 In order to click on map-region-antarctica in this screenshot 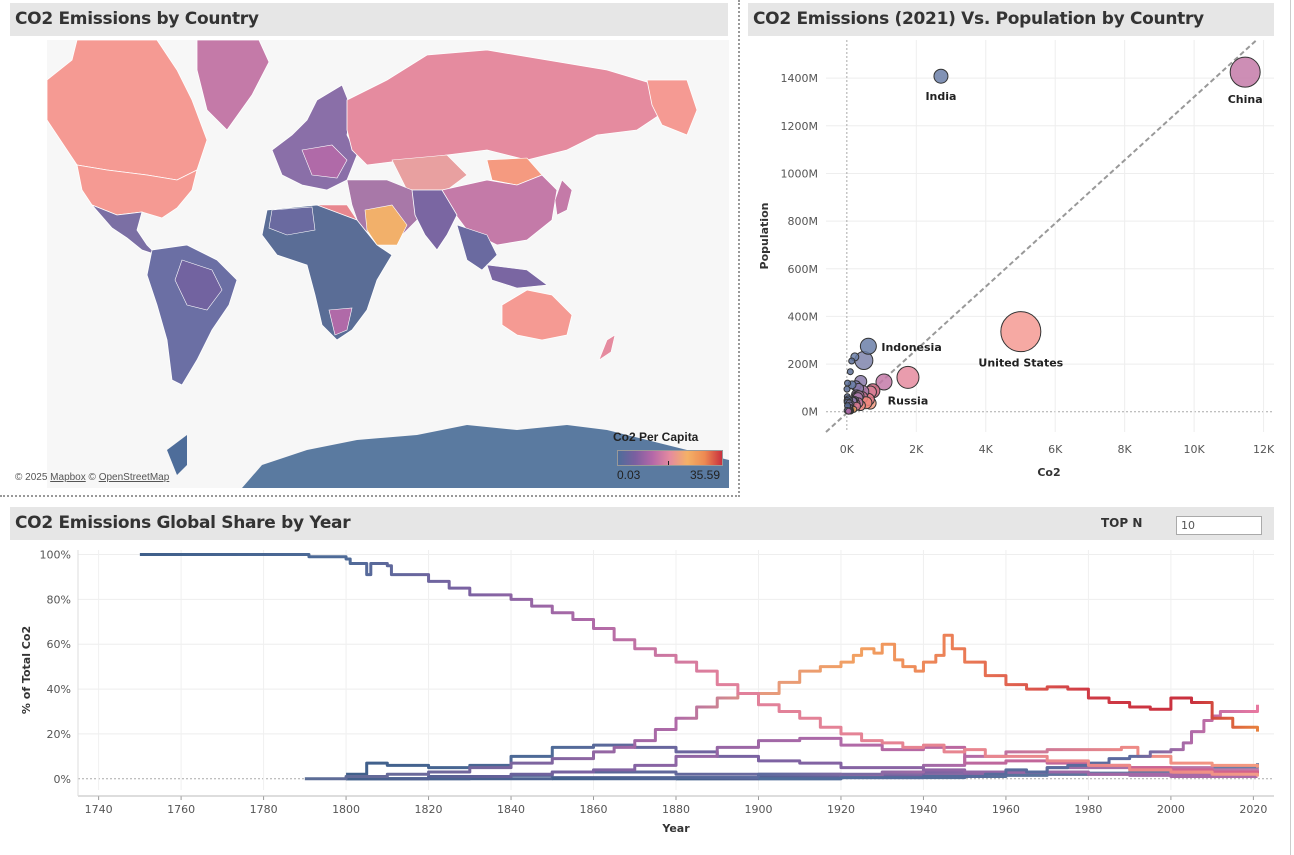, I will do `click(485, 456)`.